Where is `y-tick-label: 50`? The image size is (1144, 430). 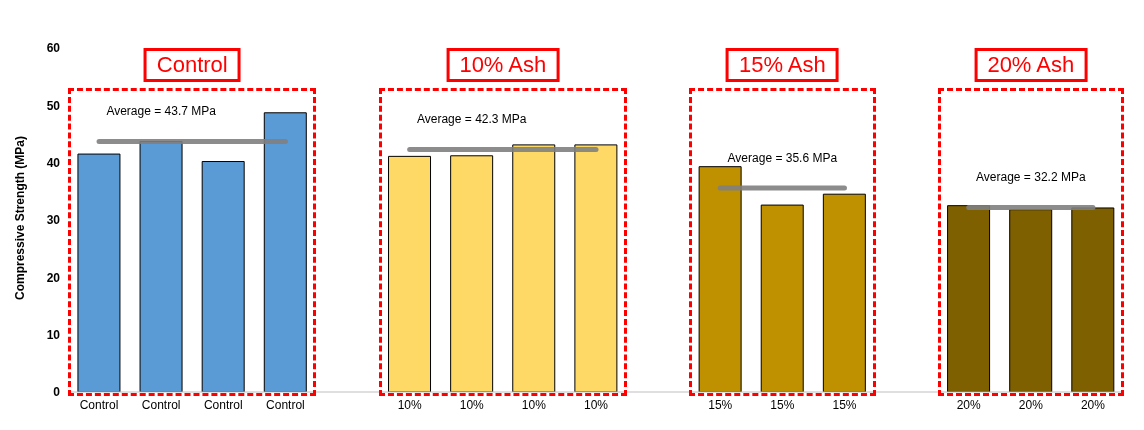
y-tick-label: 50 is located at coordinates (53, 105).